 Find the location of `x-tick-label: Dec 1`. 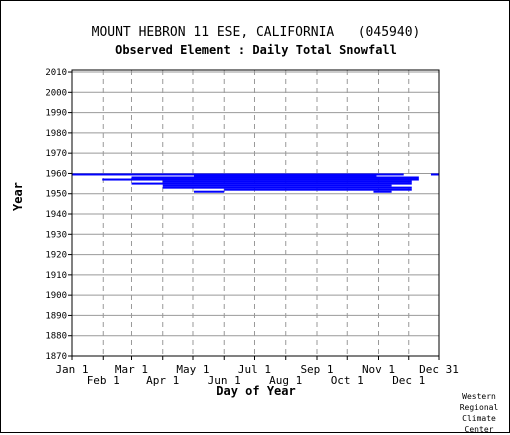

x-tick-label: Dec 1 is located at coordinates (408, 380).